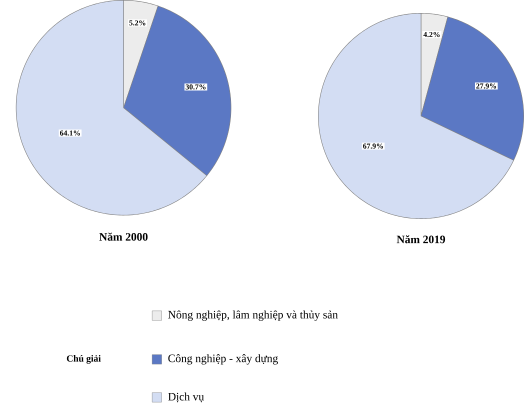 Image resolution: width=524 pixels, height=411 pixels. What do you see at coordinates (123, 236) in the screenshot?
I see `text: Năm 2000` at bounding box center [123, 236].